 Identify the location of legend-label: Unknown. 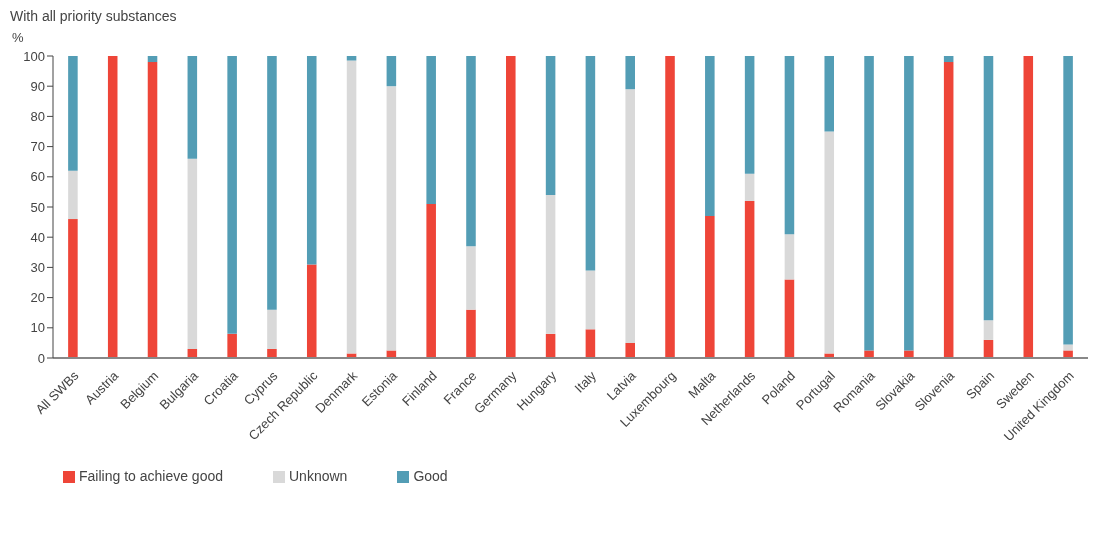
(318, 476).